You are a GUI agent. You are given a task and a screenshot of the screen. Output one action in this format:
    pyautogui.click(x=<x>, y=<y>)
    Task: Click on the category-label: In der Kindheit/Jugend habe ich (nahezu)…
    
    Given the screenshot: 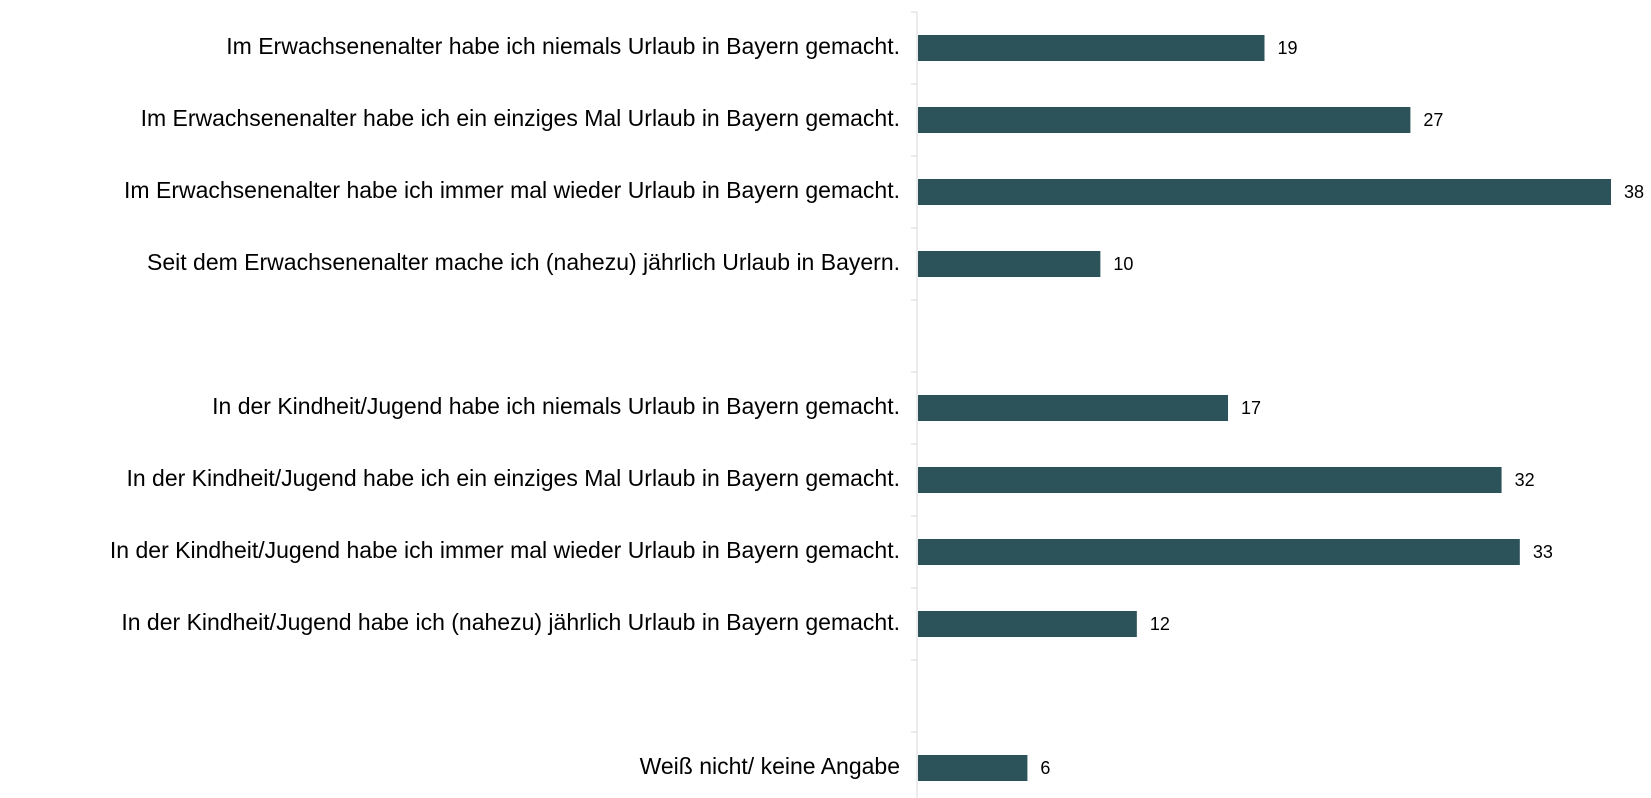 What is the action you would take?
    pyautogui.click(x=510, y=622)
    